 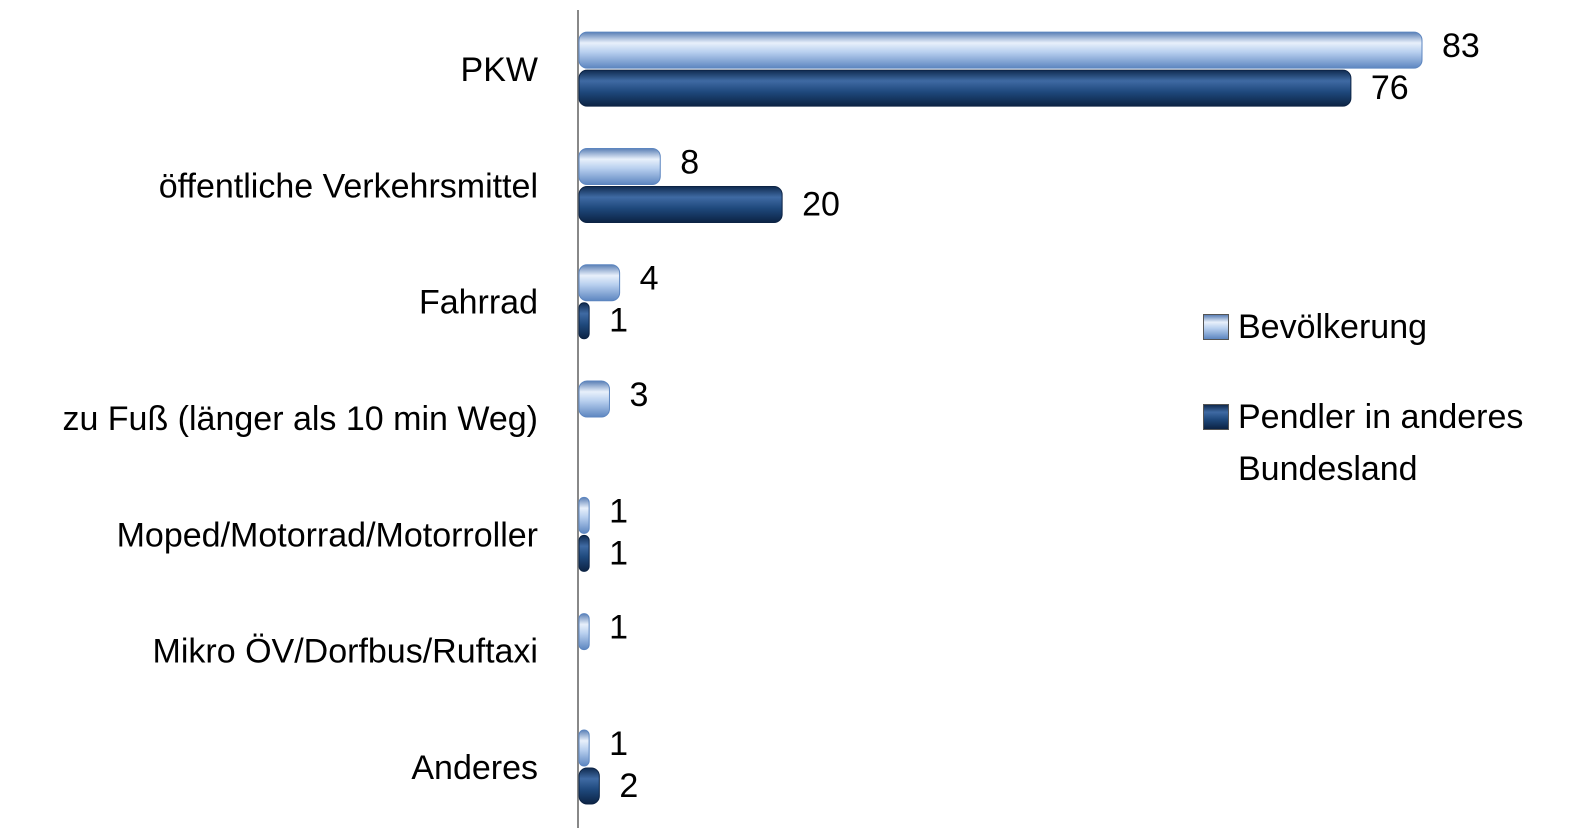 What do you see at coordinates (348, 186) in the screenshot?
I see `category-label: öffentliche Verkehrsmittel` at bounding box center [348, 186].